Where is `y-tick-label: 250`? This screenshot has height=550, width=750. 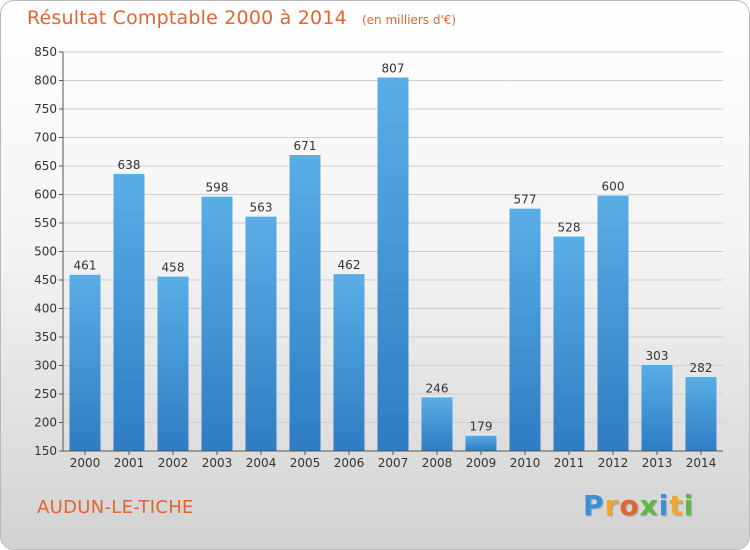
y-tick-label: 250 is located at coordinates (45, 394).